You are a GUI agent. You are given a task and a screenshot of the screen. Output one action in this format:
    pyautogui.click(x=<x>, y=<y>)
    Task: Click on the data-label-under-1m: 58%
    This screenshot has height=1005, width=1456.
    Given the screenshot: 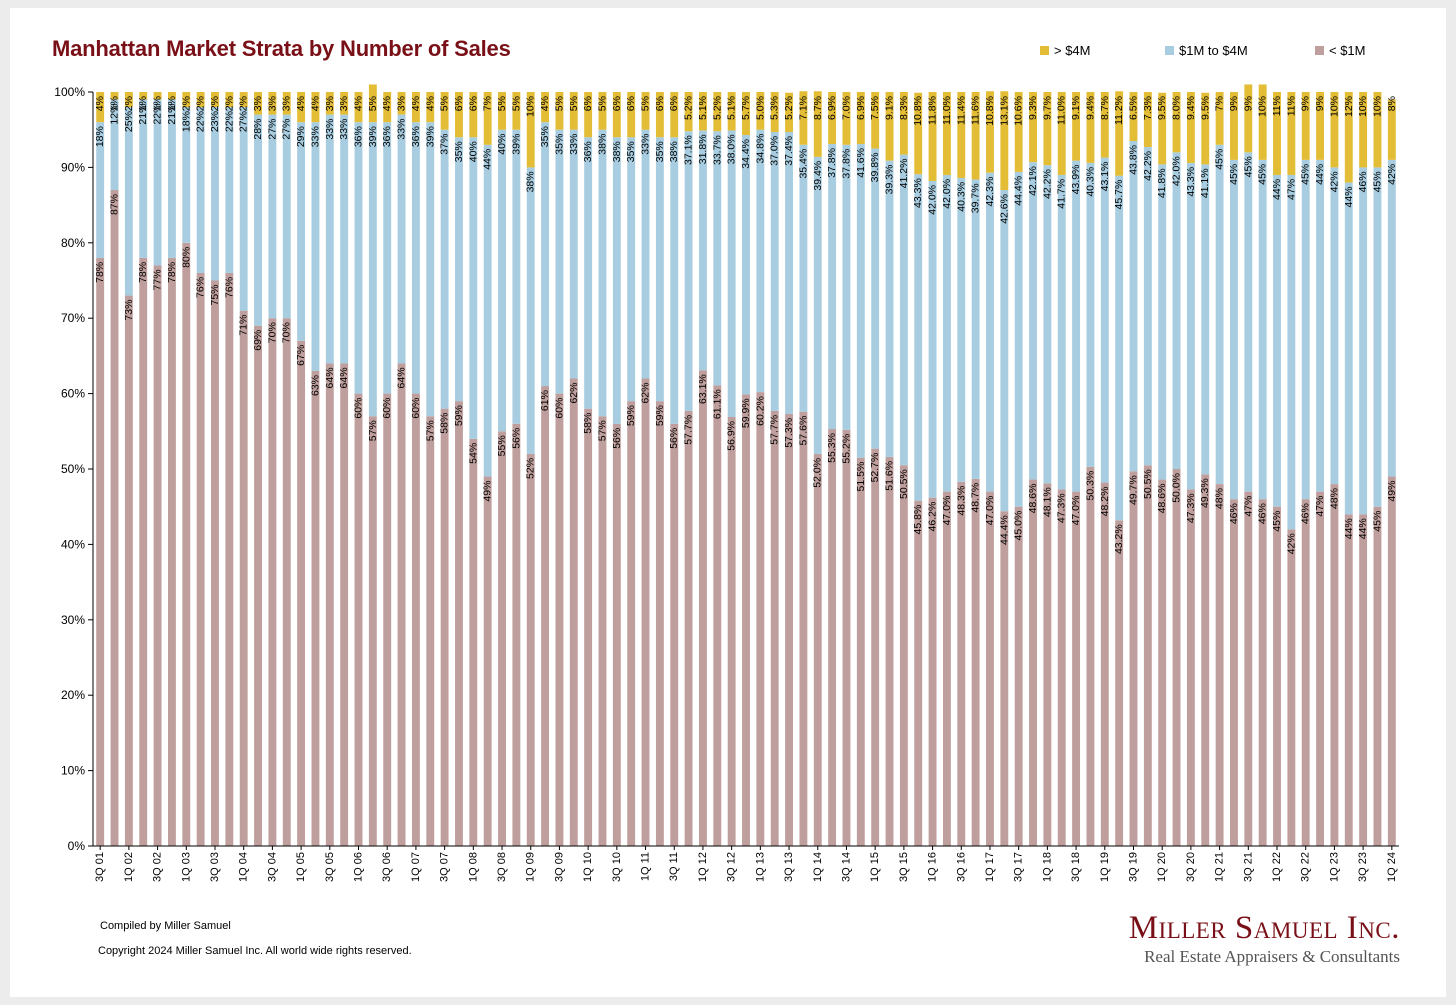 What is the action you would take?
    pyautogui.click(x=445, y=423)
    